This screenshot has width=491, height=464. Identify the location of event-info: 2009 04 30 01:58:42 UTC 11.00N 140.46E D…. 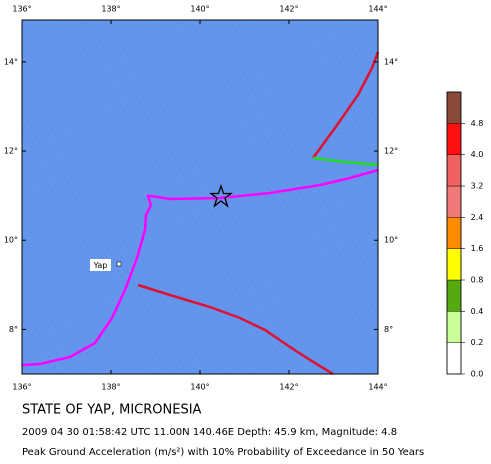
(209, 432).